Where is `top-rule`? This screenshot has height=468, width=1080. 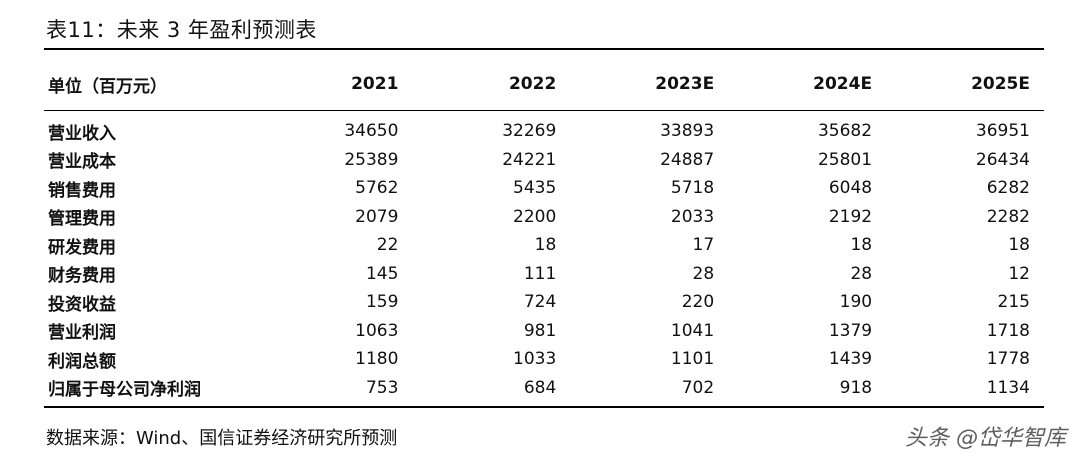
top-rule is located at coordinates (544, 49).